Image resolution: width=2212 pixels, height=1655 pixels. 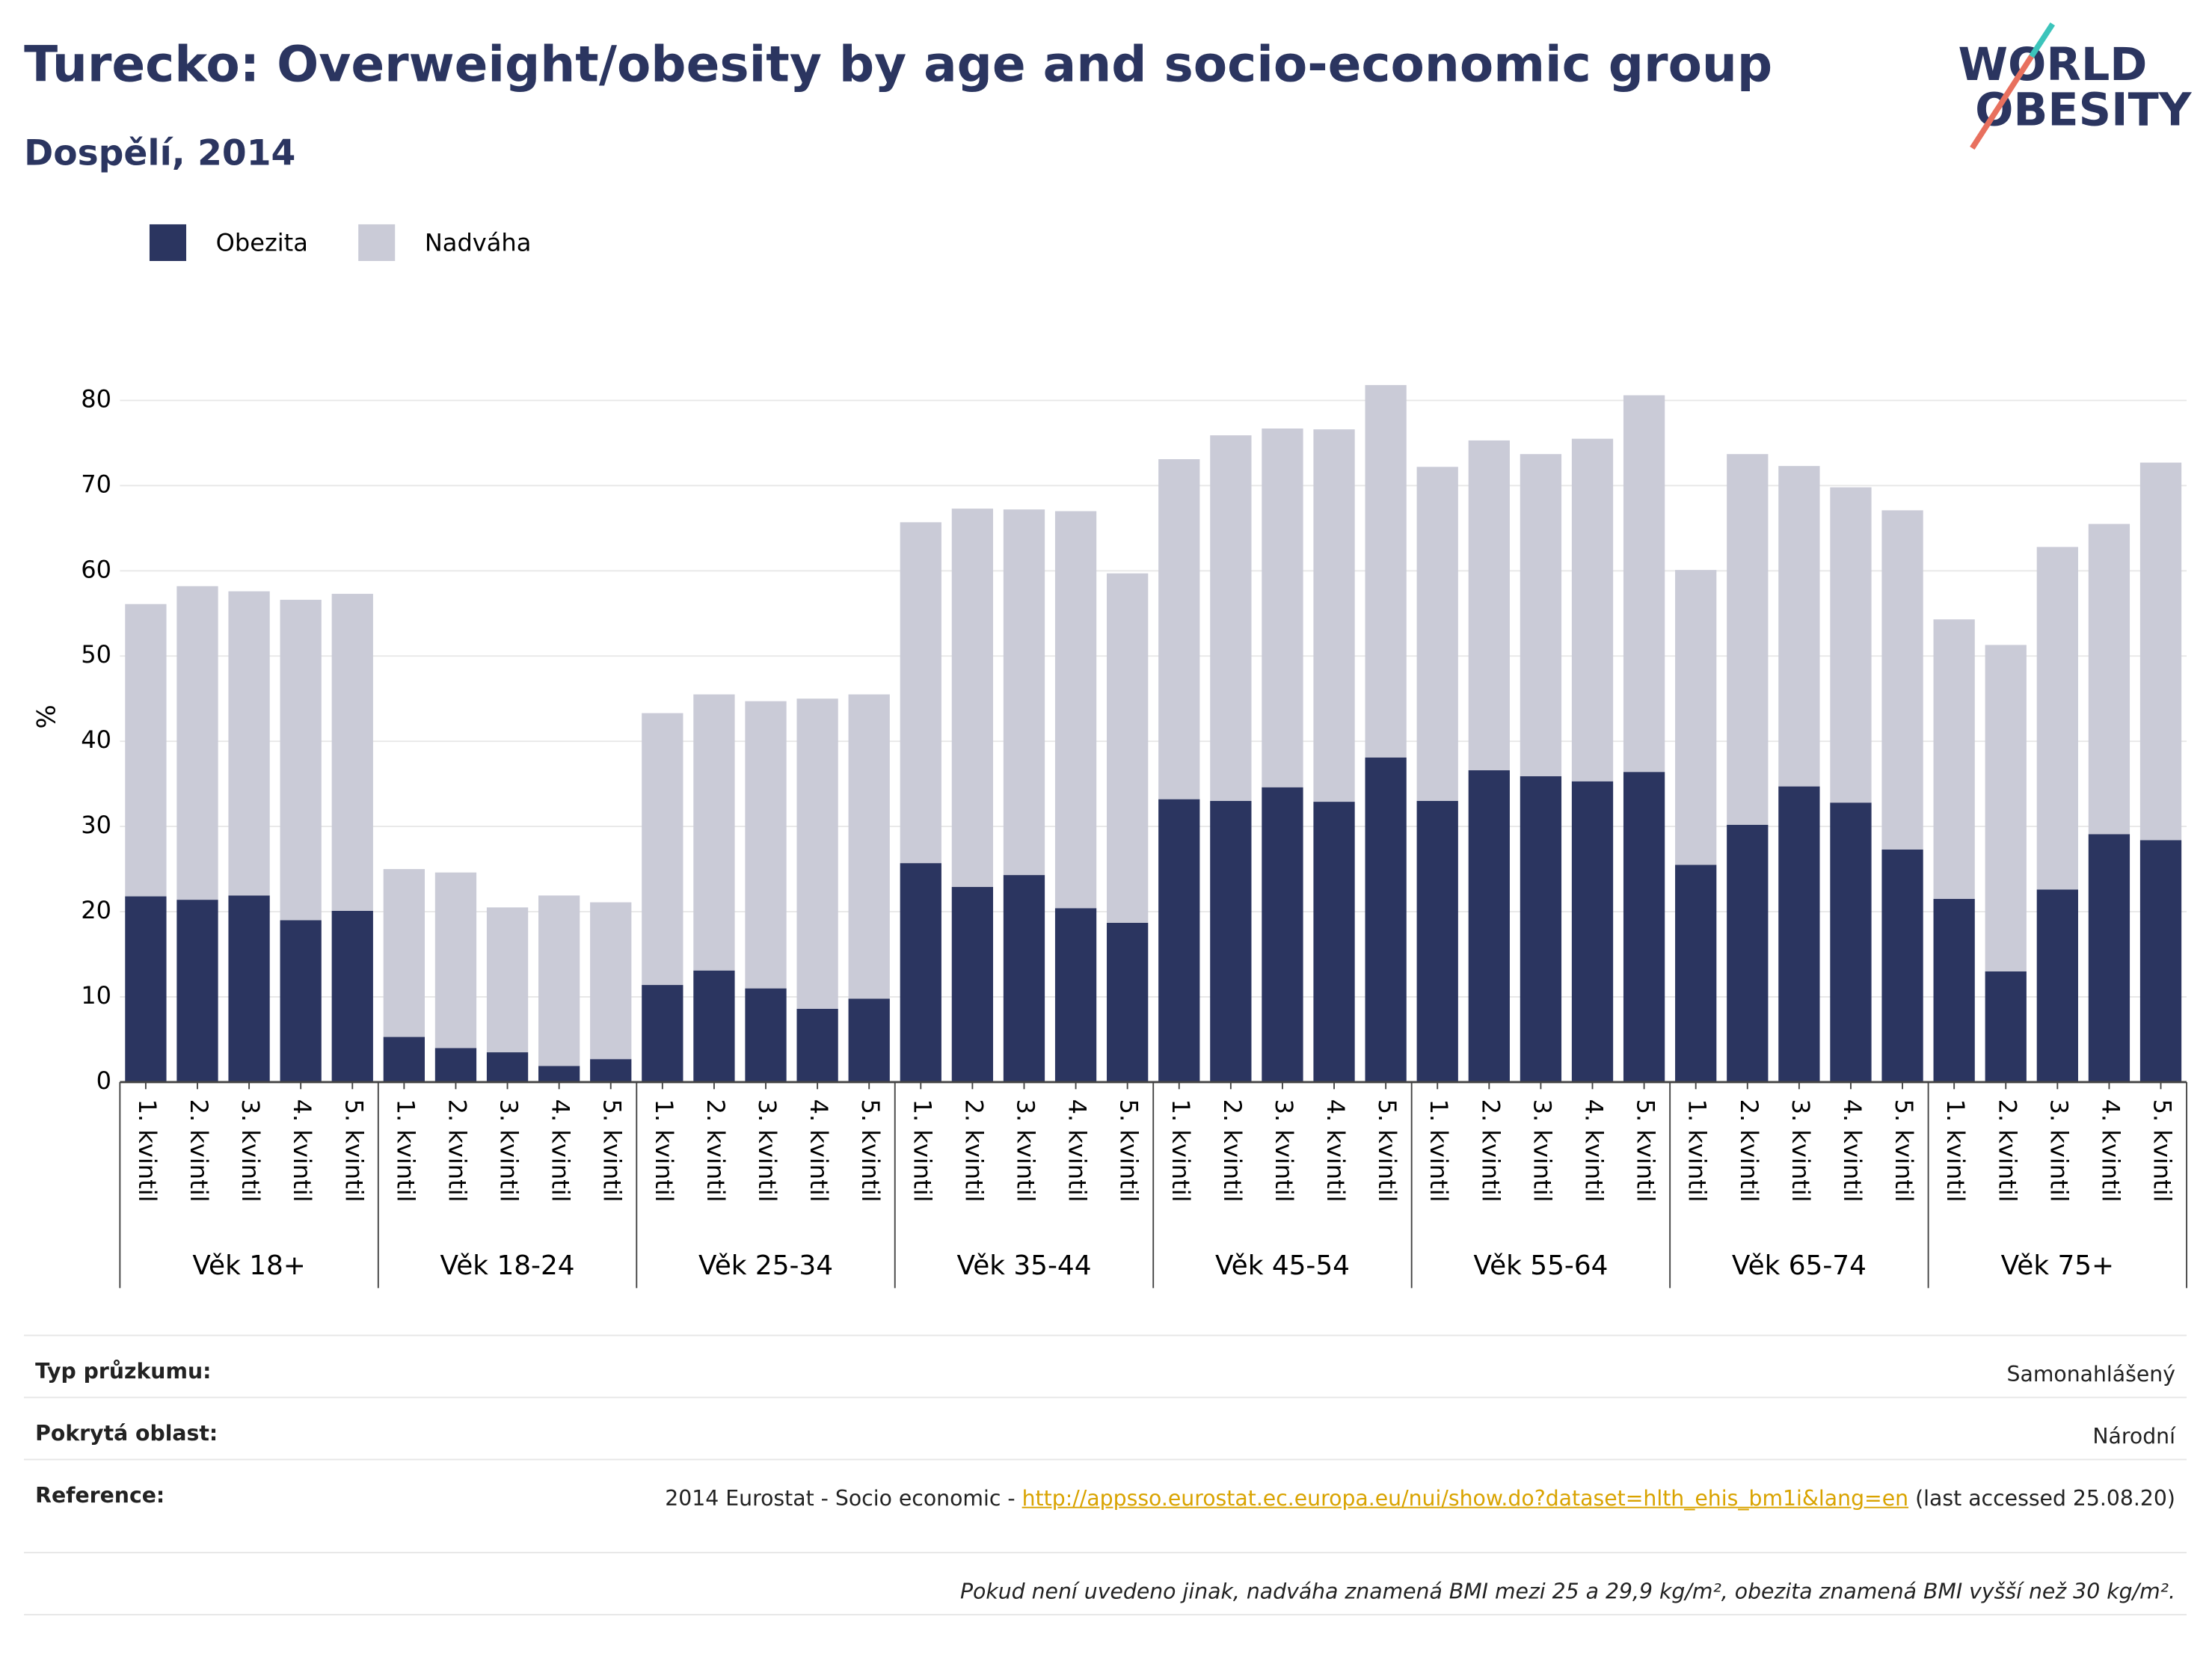 What do you see at coordinates (840, 1498) in the screenshot?
I see `reference-text: 2014 Eurostat - Socio economic -` at bounding box center [840, 1498].